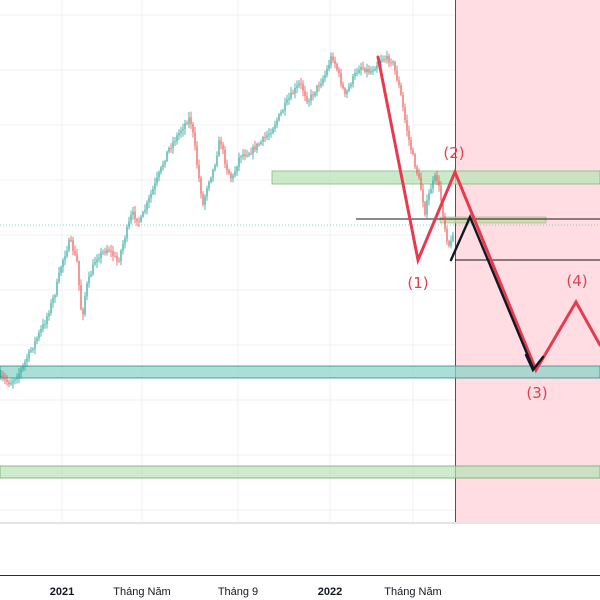 The image size is (600, 600). What do you see at coordinates (497, 273) in the screenshot?
I see `wave-labels: (1) (2) (3) (4)` at bounding box center [497, 273].